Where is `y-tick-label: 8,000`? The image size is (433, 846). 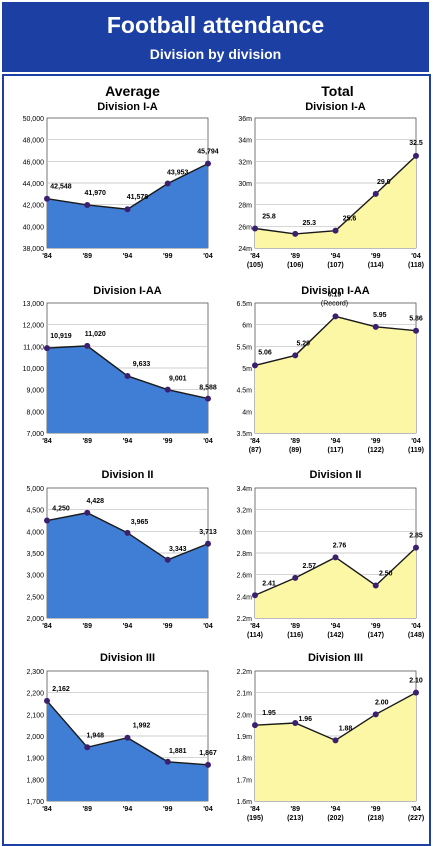 y-tick-label: 8,000 is located at coordinates (35, 412).